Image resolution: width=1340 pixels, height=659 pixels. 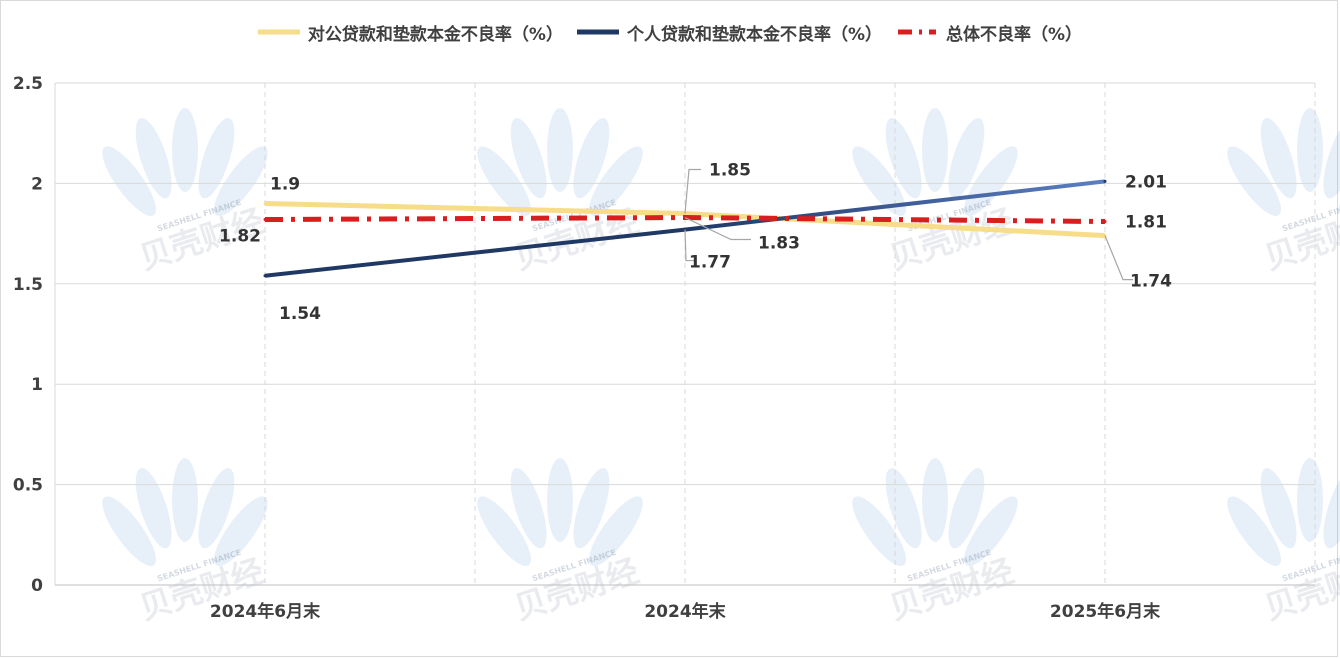 I want to click on data-label: 1.74, so click(x=1151, y=282).